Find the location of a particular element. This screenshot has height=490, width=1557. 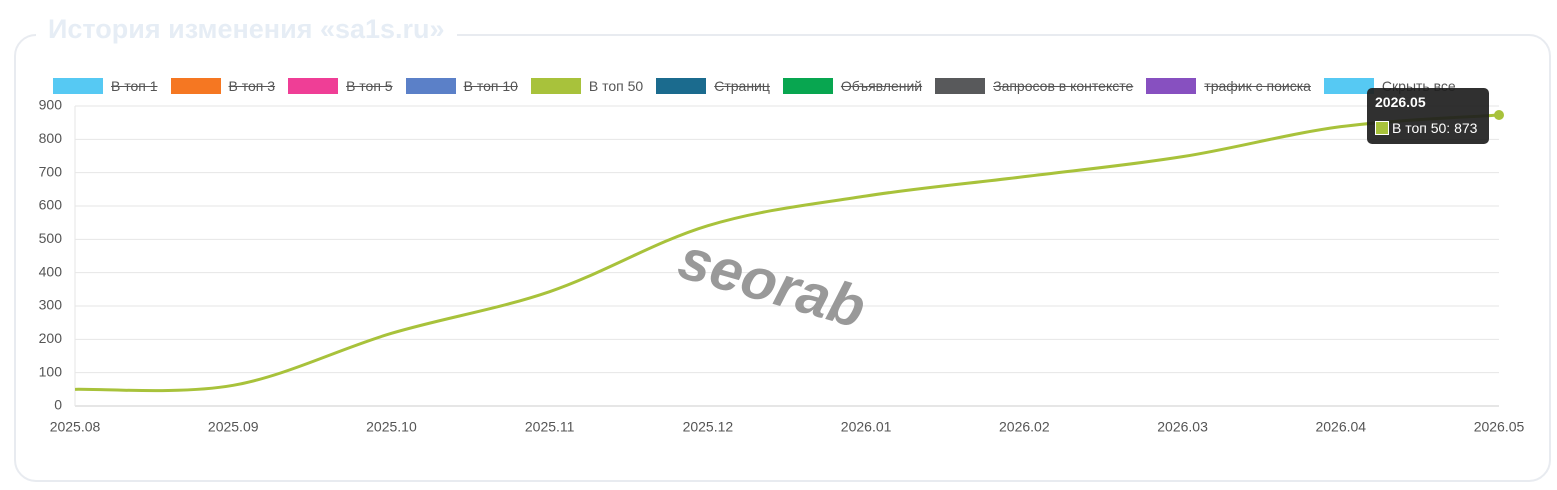

legend-label: В топ 3 is located at coordinates (252, 86).